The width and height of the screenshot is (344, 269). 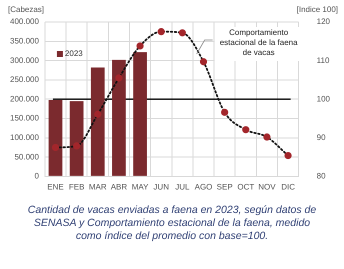 I want to click on y-tick-label: 50.000, so click(x=27, y=157).